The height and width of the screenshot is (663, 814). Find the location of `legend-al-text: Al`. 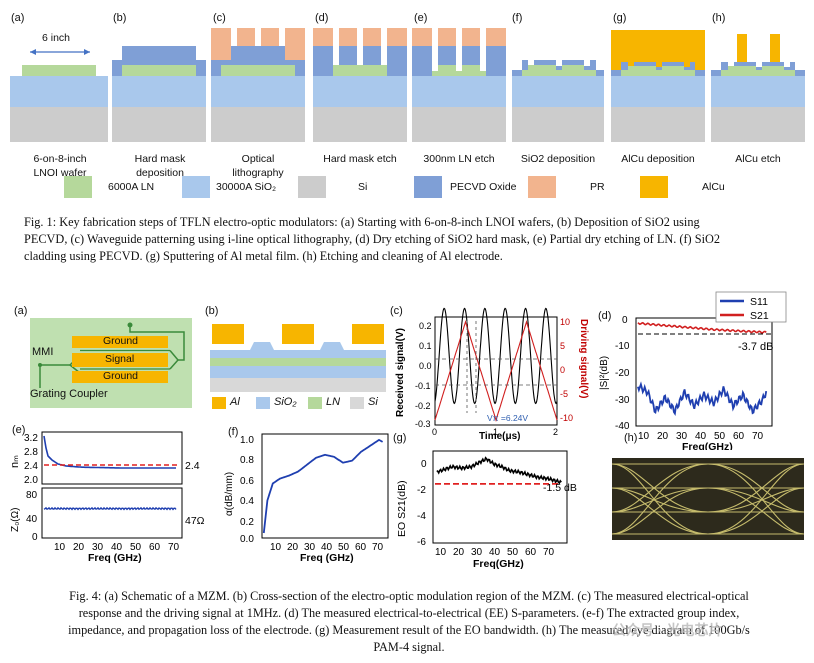

legend-al-text: Al is located at coordinates (235, 402).